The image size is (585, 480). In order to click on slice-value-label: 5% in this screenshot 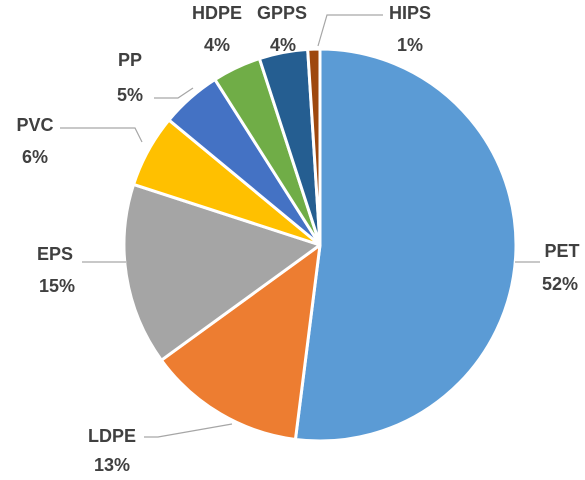, I will do `click(130, 95)`.